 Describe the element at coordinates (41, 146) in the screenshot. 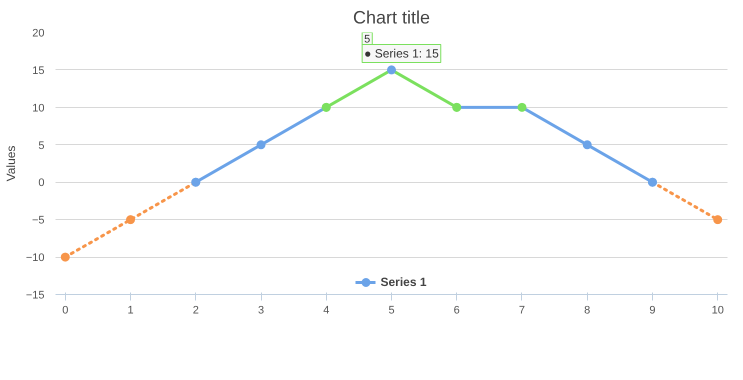

I see `y-tick-label: 5` at that location.